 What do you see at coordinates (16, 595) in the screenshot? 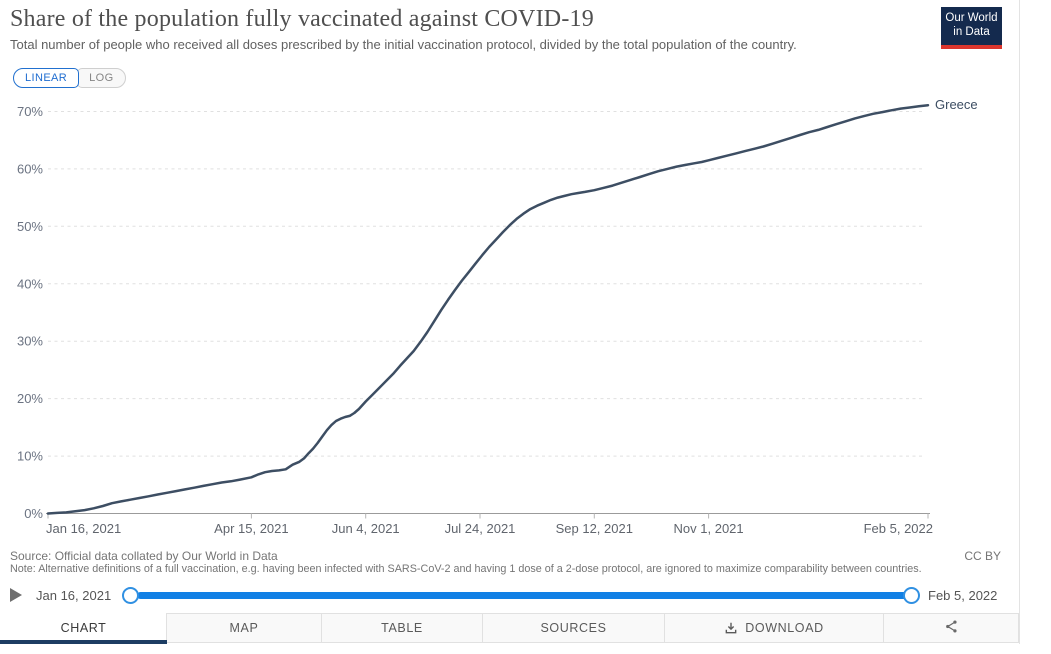
I see `play-icon` at bounding box center [16, 595].